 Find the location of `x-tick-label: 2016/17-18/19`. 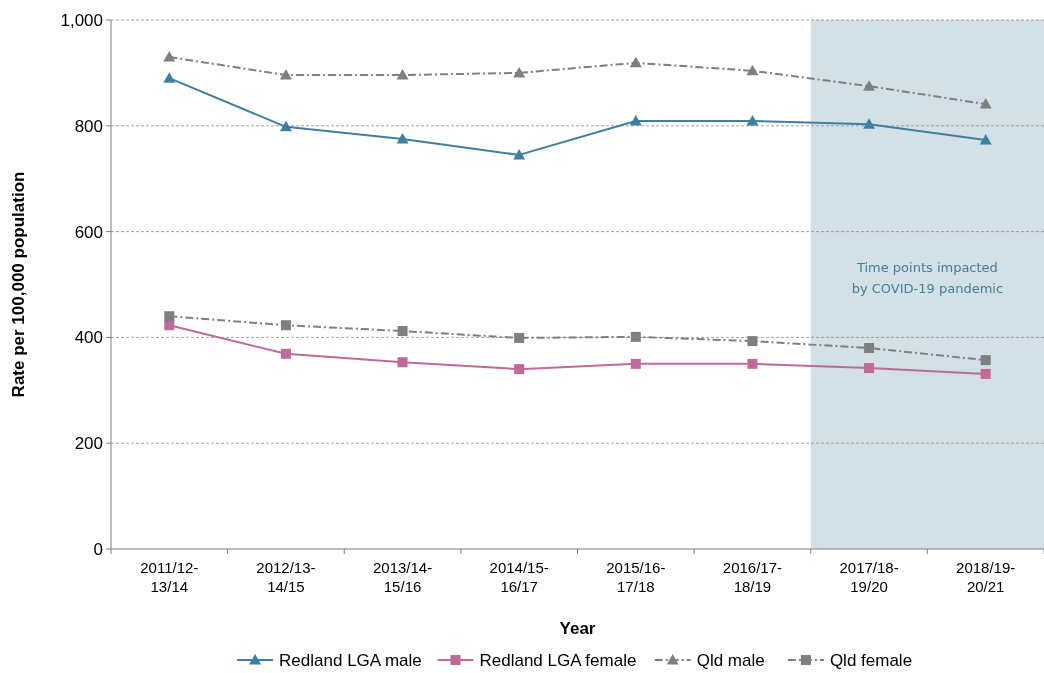

x-tick-label: 2016/17-18/19 is located at coordinates (752, 577).